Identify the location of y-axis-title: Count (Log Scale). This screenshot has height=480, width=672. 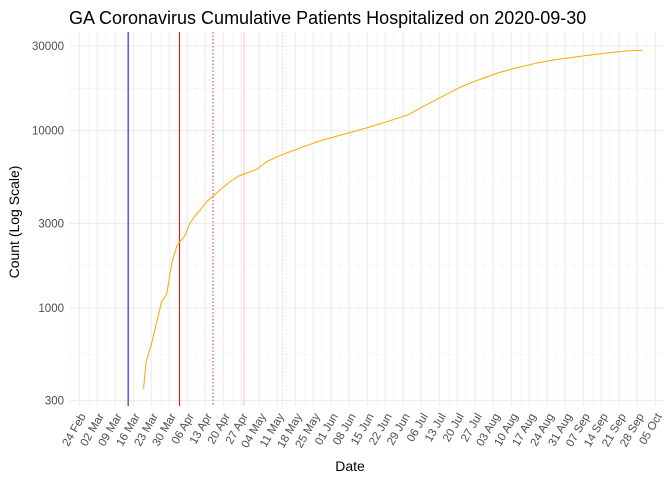
(14, 222).